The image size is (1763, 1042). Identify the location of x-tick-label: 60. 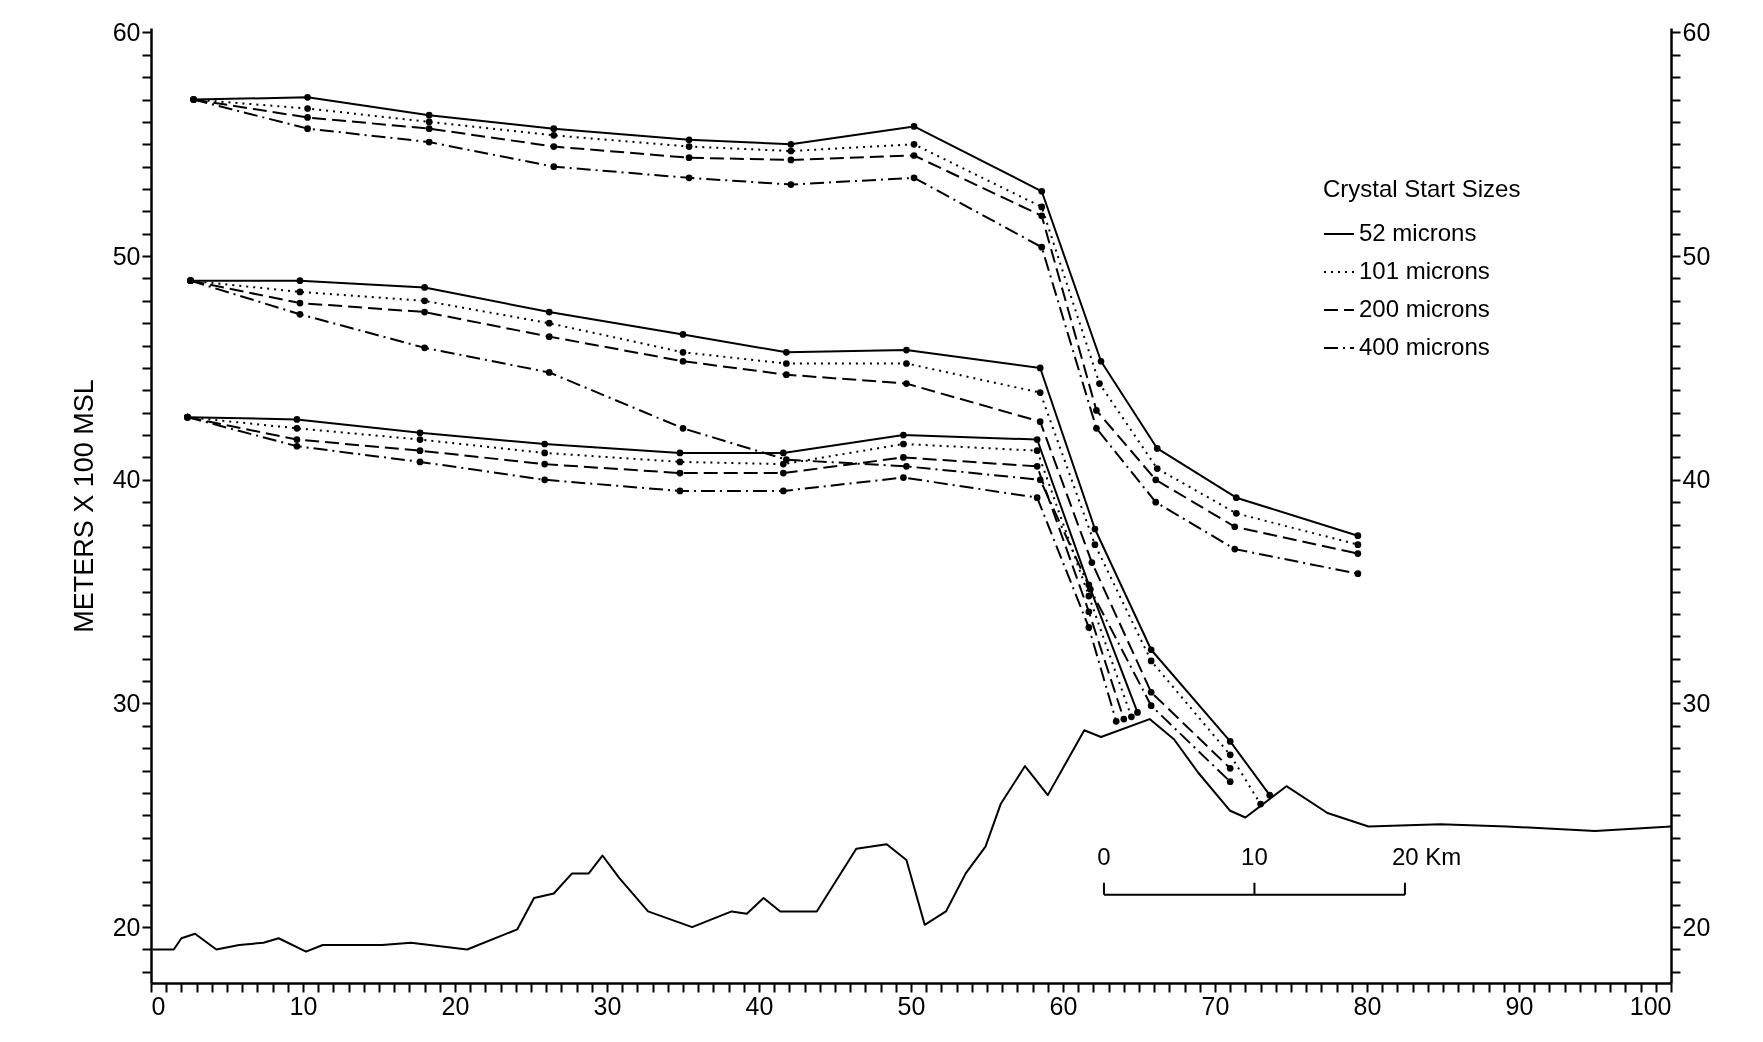
(1063, 1005).